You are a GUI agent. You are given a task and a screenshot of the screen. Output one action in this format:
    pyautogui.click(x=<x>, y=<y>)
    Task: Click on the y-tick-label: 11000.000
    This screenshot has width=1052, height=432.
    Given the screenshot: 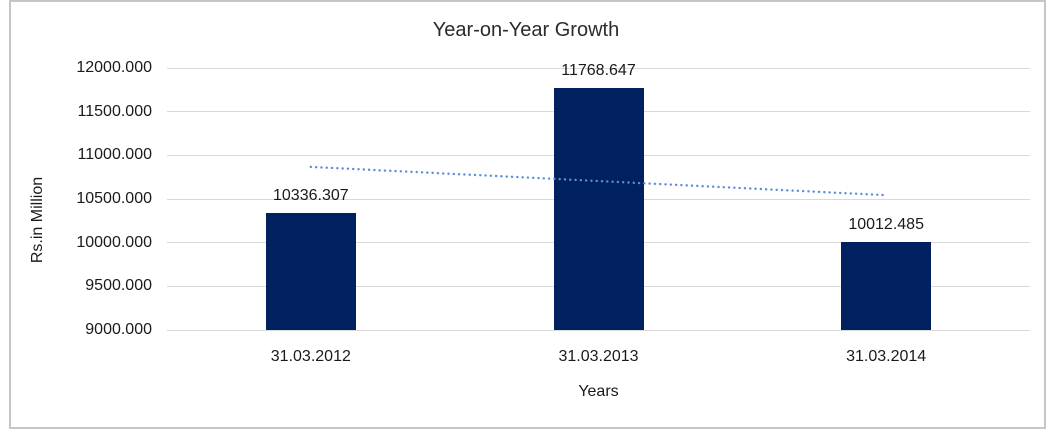 What is the action you would take?
    pyautogui.click(x=114, y=155)
    